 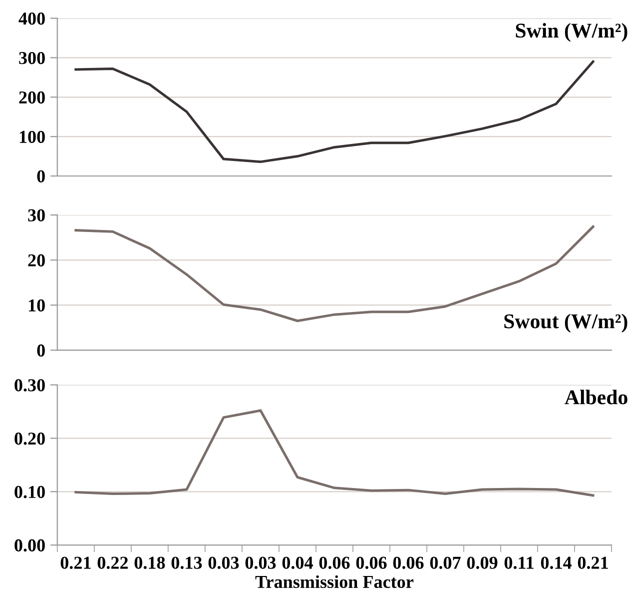 What do you see at coordinates (445, 562) in the screenshot?
I see `x-tick-label: 0.07` at bounding box center [445, 562].